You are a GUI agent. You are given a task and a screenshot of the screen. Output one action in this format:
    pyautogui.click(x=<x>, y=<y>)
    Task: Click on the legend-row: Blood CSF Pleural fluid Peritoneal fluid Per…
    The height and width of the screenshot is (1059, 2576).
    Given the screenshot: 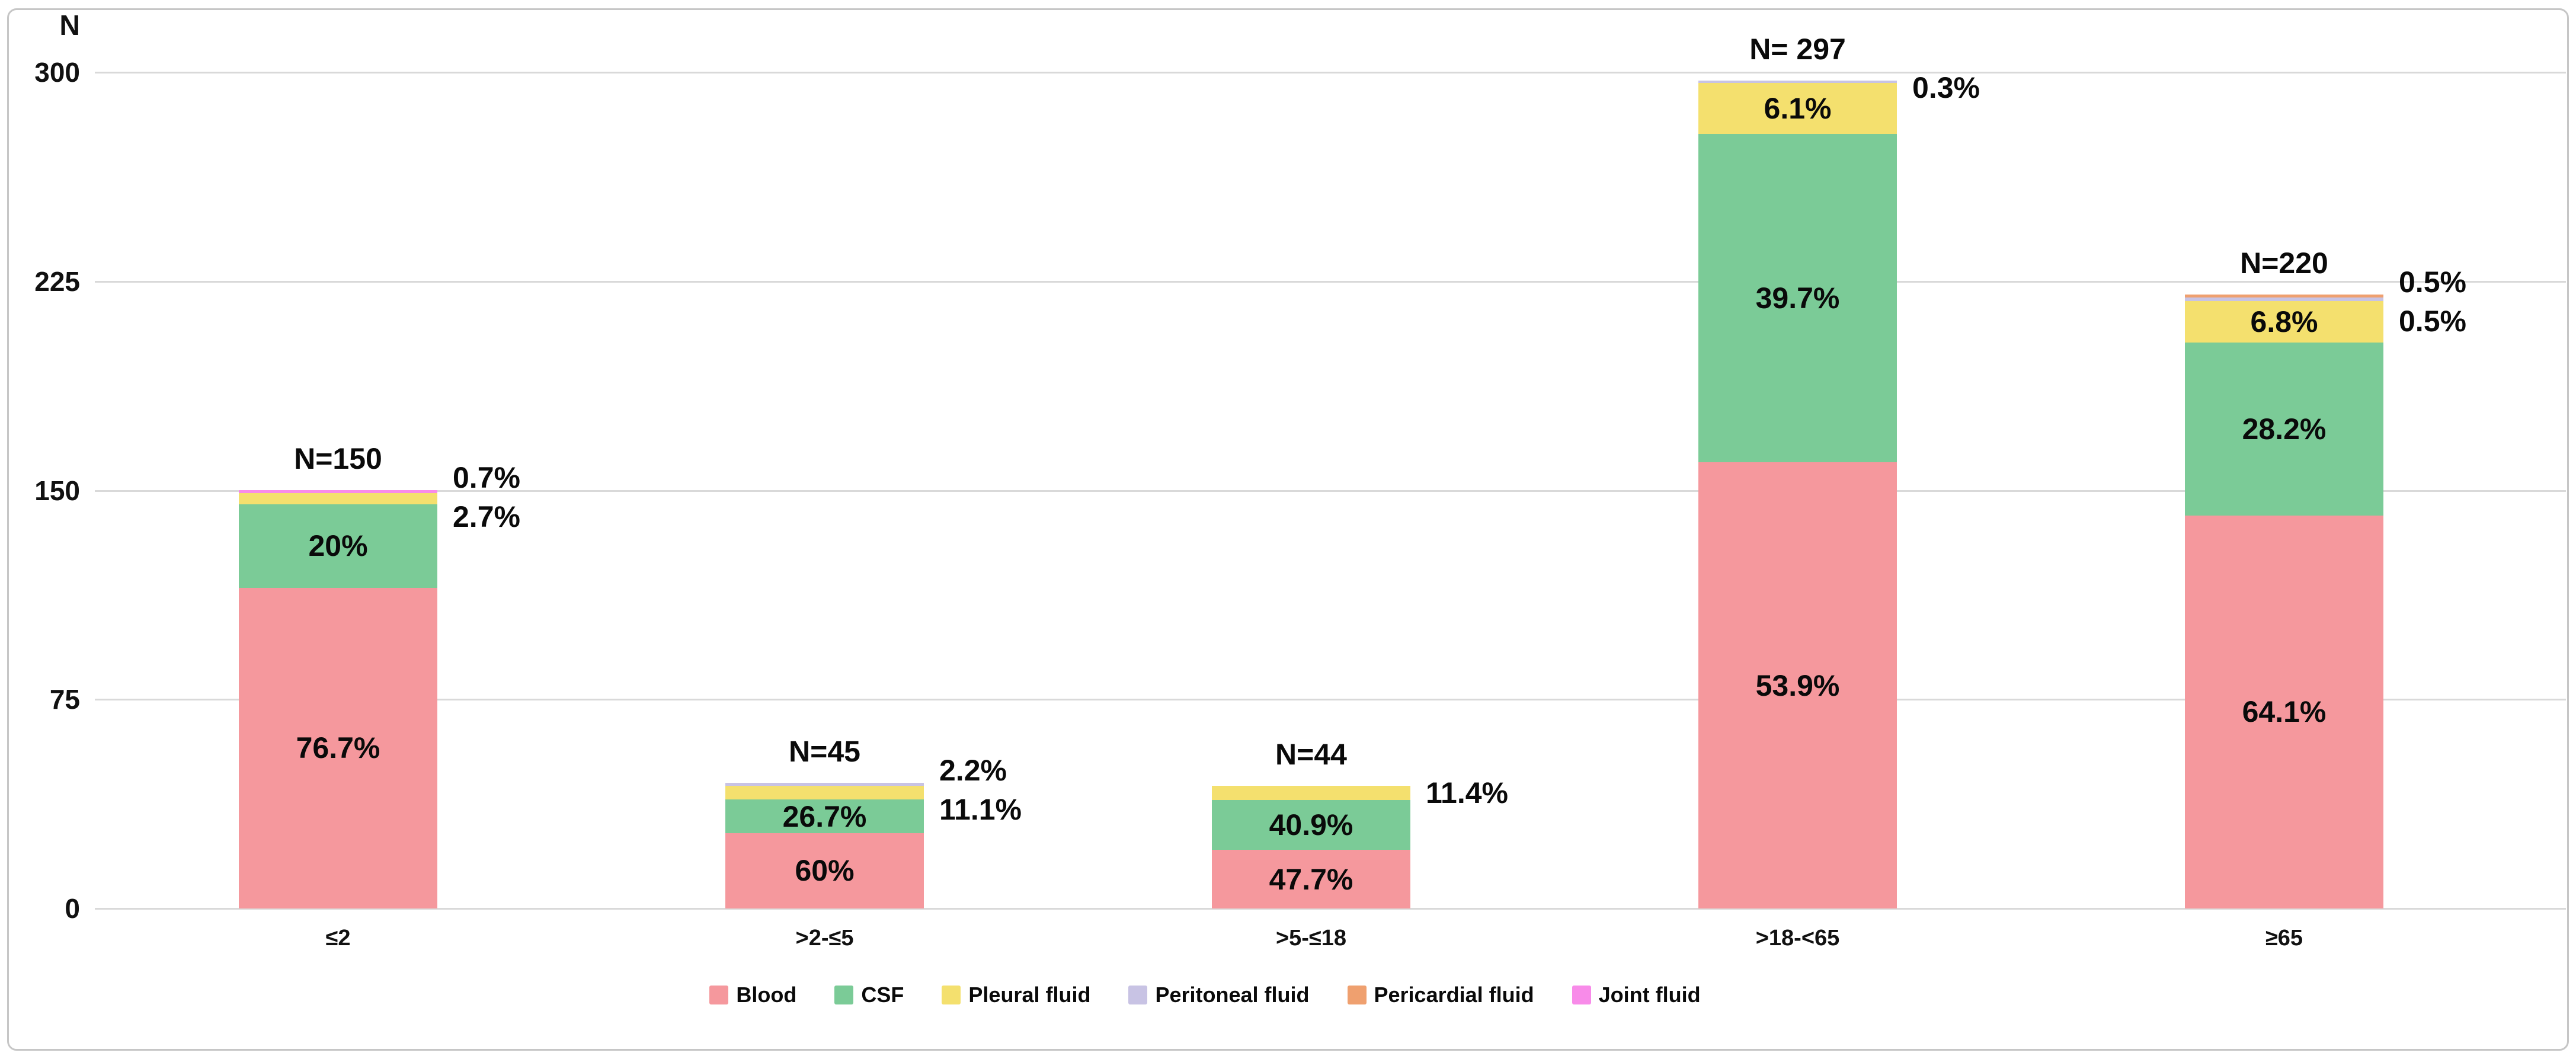 What is the action you would take?
    pyautogui.click(x=1205, y=995)
    